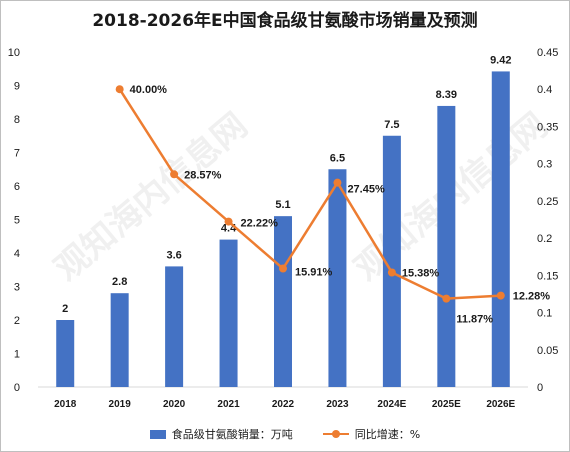 The image size is (570, 452). I want to click on y-right-tick-label: 0.05, so click(547, 351).